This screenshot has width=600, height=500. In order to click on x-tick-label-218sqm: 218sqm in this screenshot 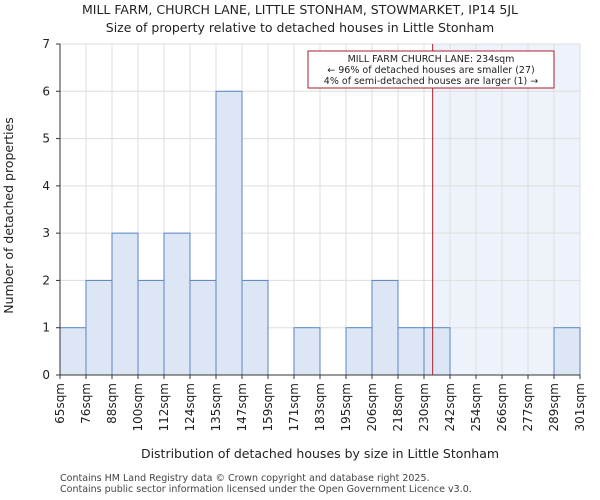, I will do `click(398, 407)`.